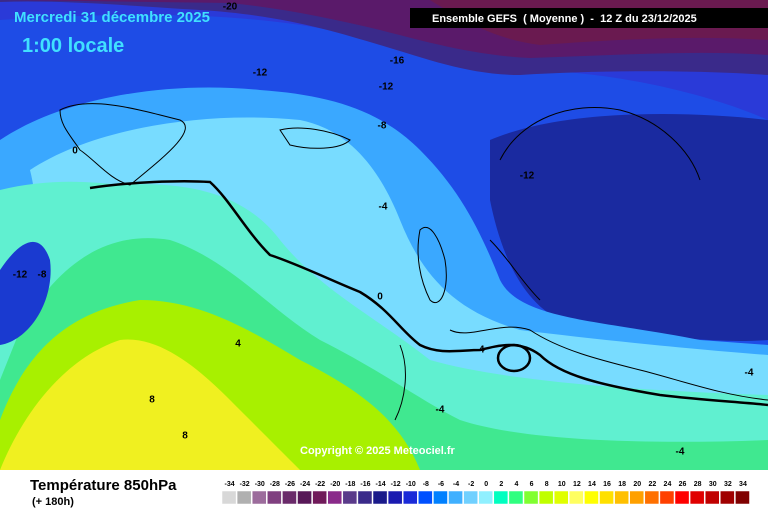  Describe the element at coordinates (426, 484) in the screenshot. I see `legend-label: -8` at that location.